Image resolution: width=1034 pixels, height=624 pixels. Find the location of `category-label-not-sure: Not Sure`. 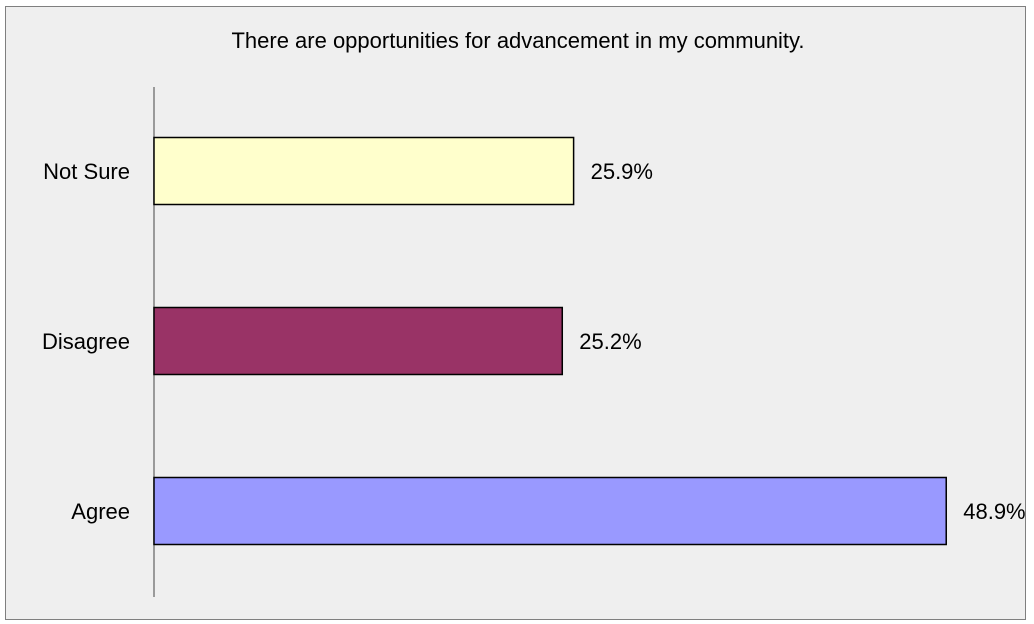

category-label-not-sure: Not Sure is located at coordinates (86, 171).